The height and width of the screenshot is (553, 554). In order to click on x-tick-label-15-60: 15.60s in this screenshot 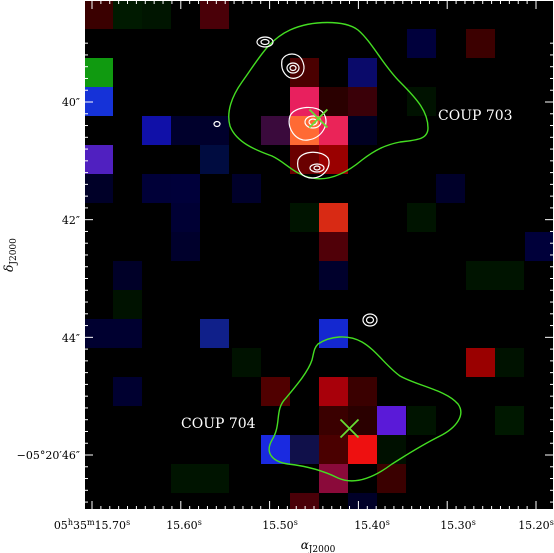, I will do `click(184, 525)`.